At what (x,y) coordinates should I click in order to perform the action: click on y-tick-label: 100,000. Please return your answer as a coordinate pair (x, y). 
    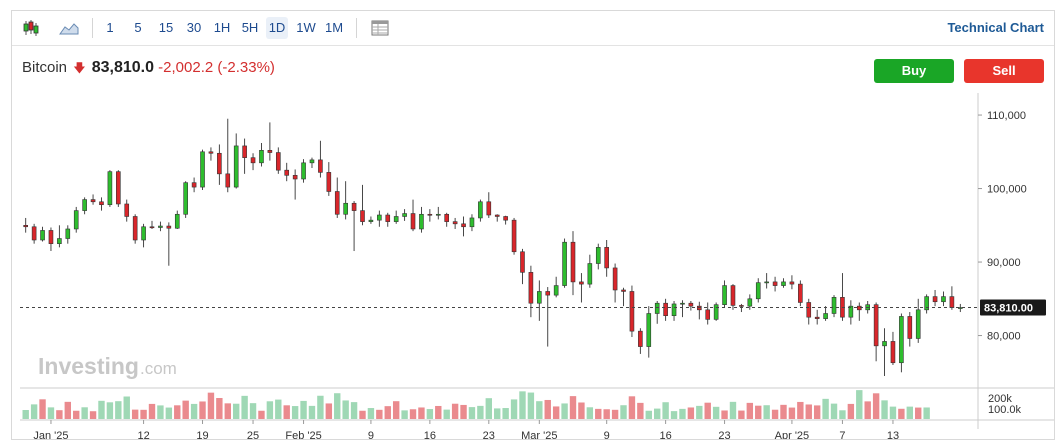
    Looking at the image, I should click on (1007, 190).